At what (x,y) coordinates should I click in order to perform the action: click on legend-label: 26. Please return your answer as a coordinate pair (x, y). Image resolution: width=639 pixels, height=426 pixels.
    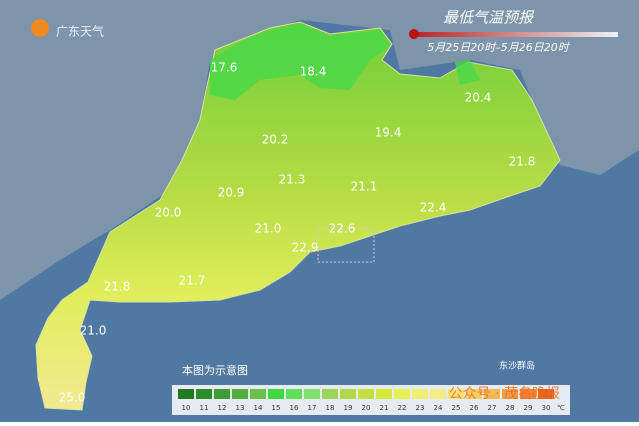
    Looking at the image, I should click on (474, 408).